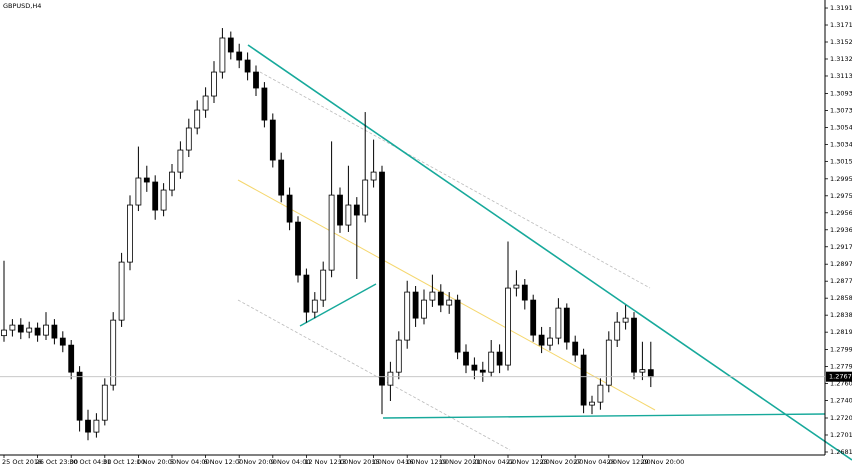 The image size is (852, 467). I want to click on support-line, so click(604, 416).